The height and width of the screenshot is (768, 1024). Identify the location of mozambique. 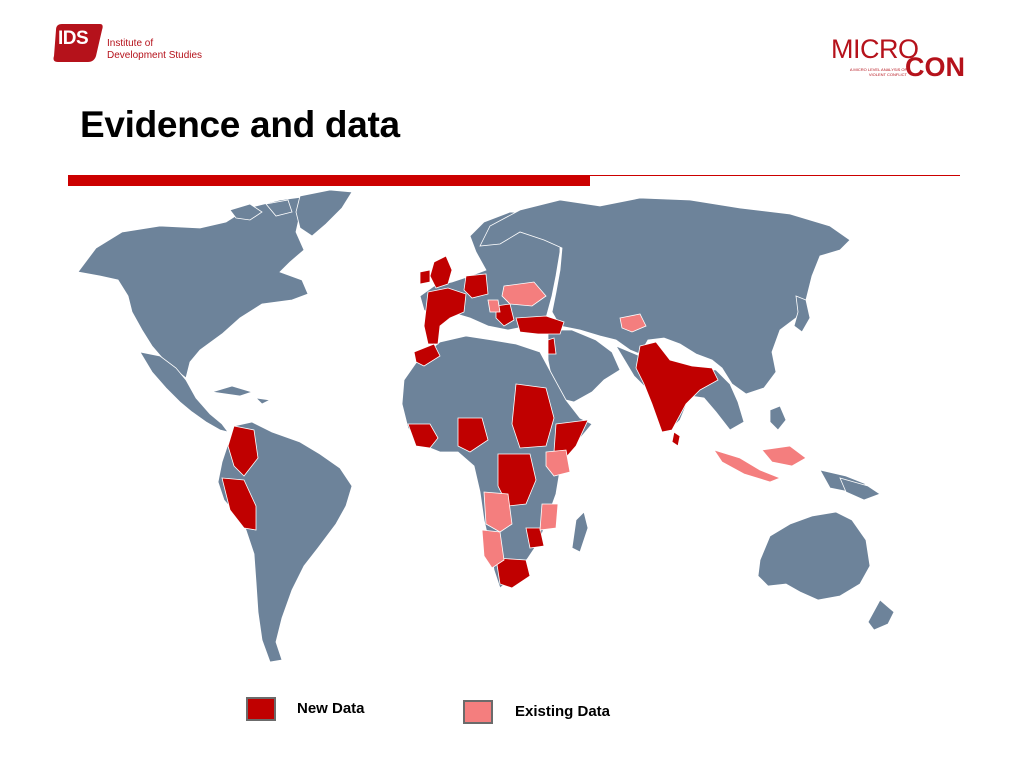
(549, 517).